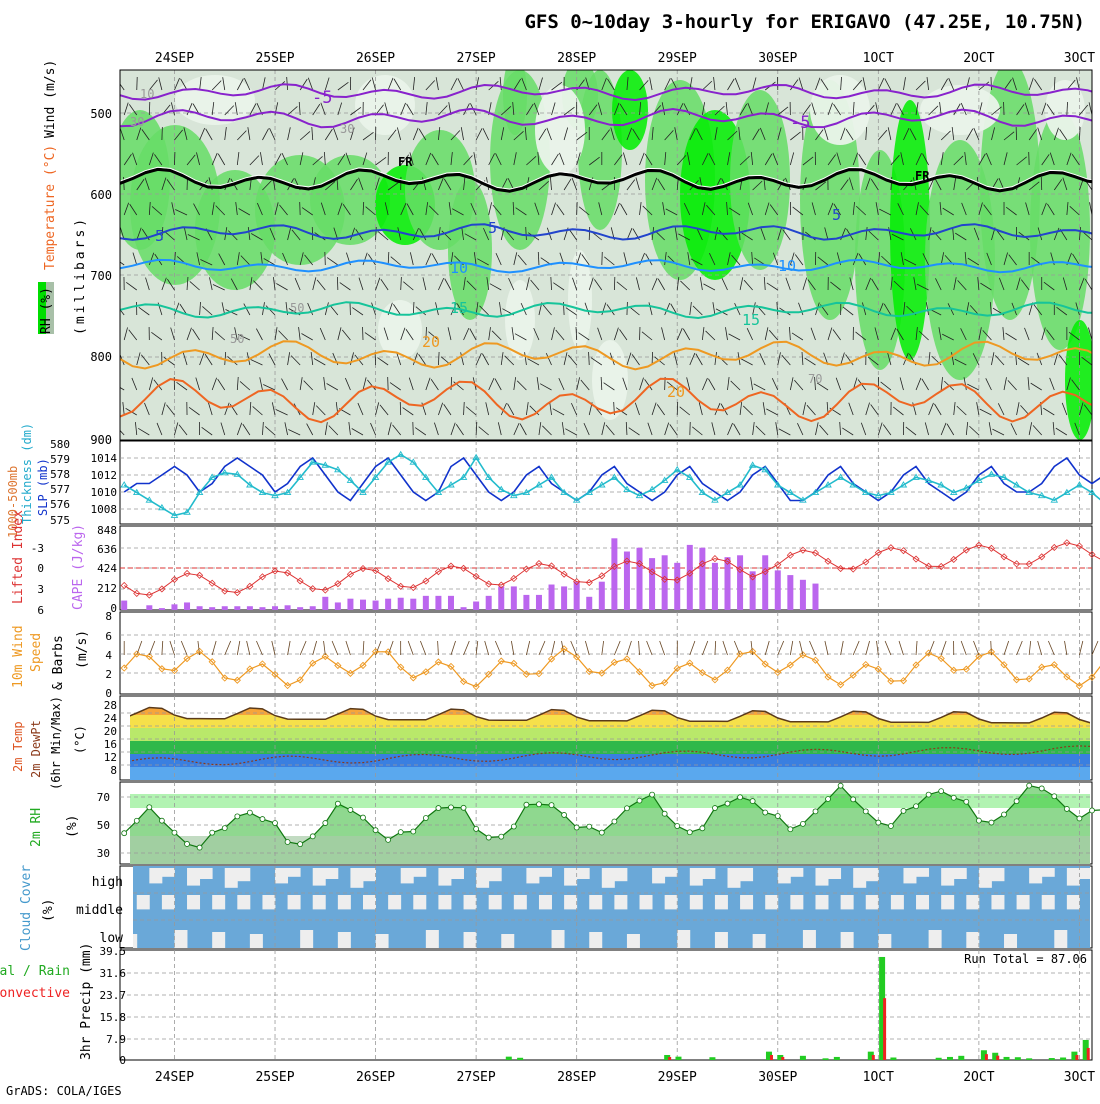  Describe the element at coordinates (107, 549) in the screenshot. I see `cape-tick-636: 636` at that location.